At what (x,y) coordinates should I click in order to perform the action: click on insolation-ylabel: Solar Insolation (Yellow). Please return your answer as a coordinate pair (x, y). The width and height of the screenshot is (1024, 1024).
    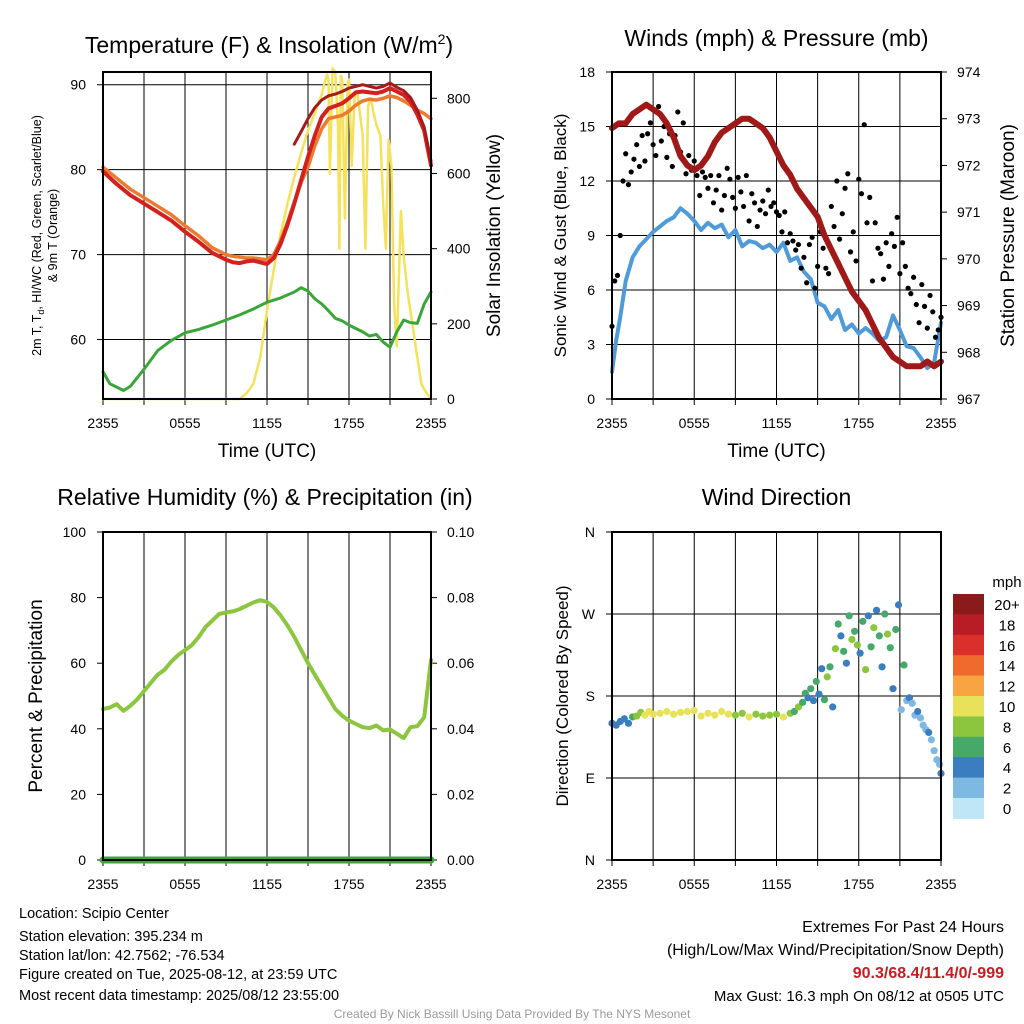
    Looking at the image, I should click on (494, 235).